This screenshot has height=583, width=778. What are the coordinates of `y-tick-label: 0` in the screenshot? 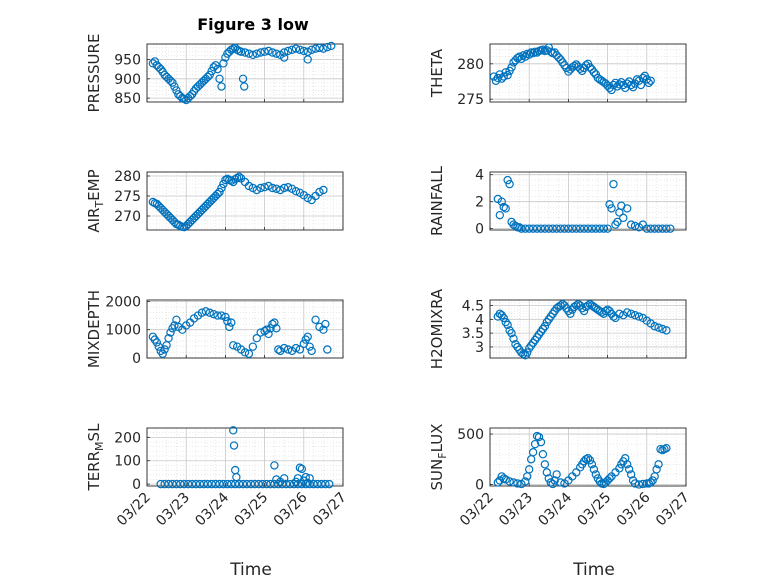 It's located at (136, 359).